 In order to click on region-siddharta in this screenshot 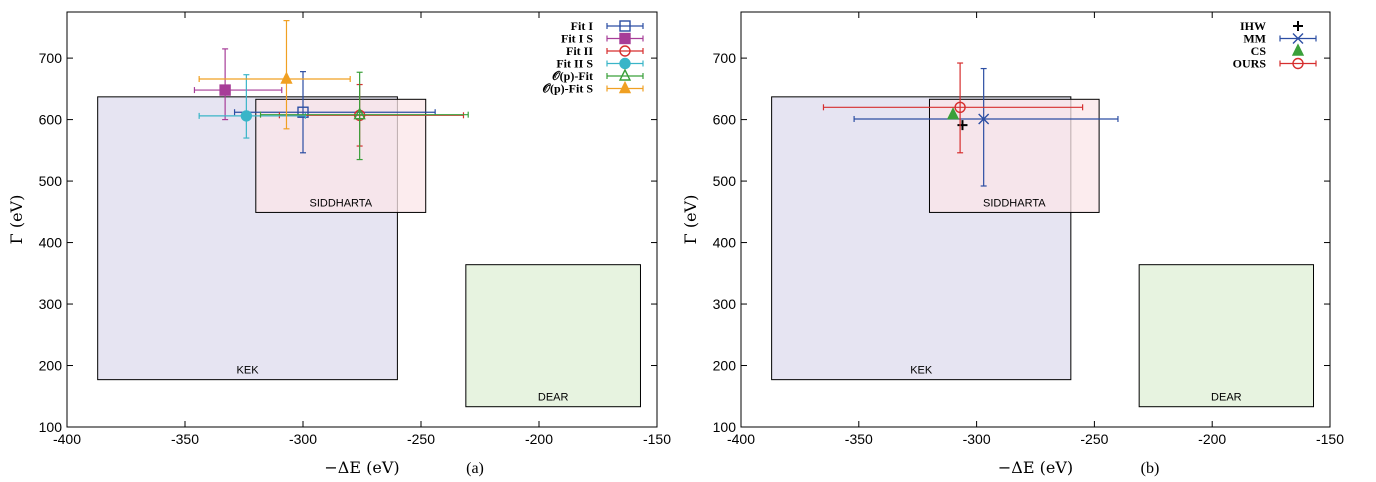, I will do `click(341, 155)`.